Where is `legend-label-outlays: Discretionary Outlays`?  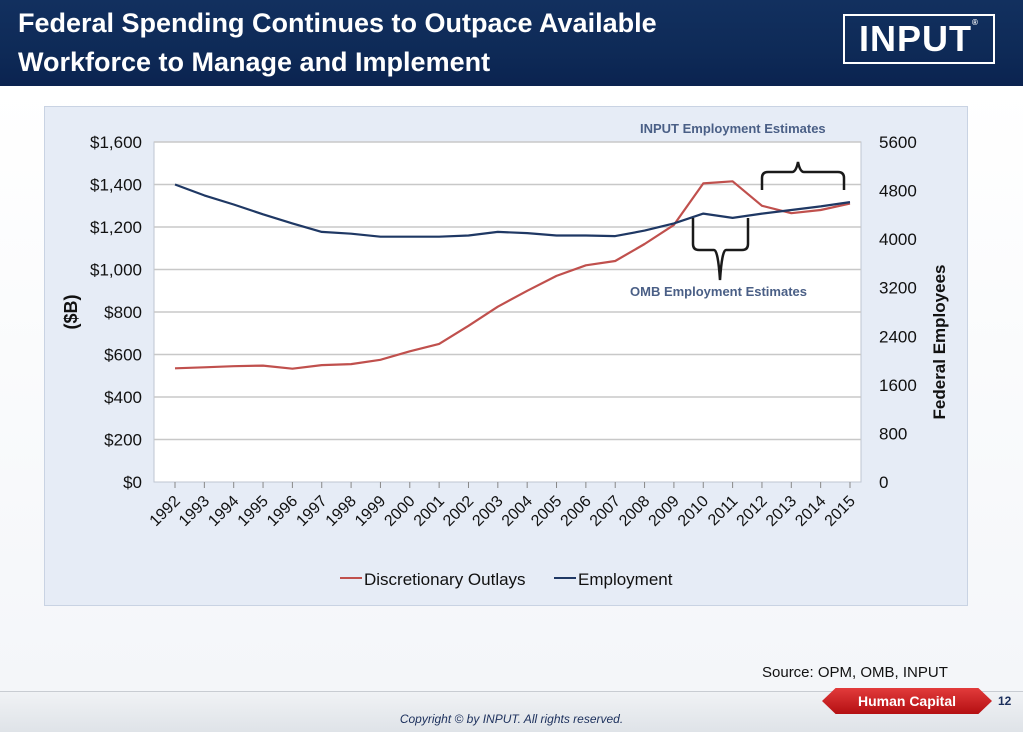
legend-label-outlays: Discretionary Outlays is located at coordinates (445, 579).